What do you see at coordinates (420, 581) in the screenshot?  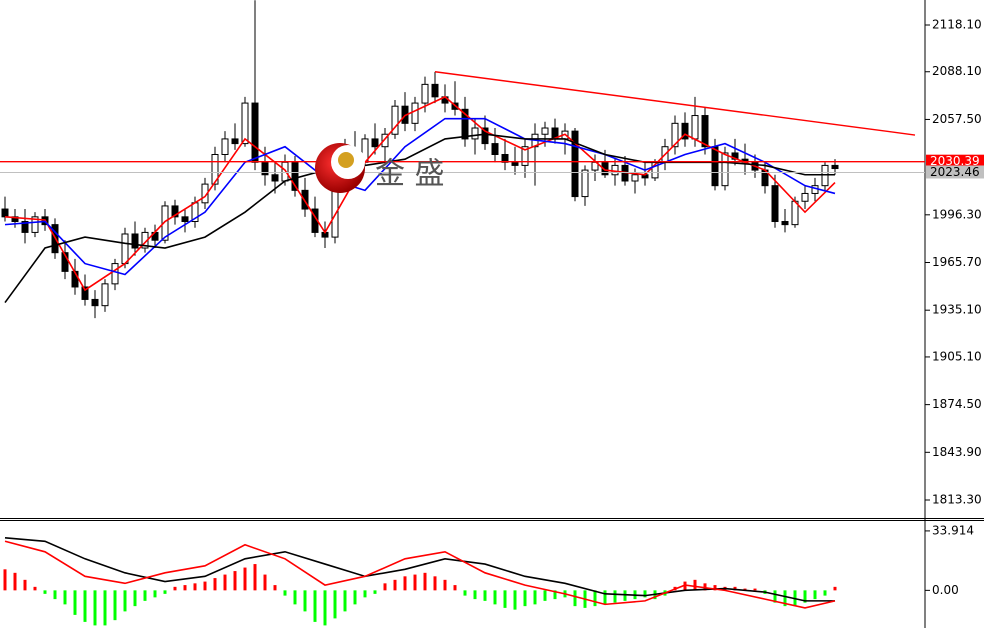 I see `macd-panel` at bounding box center [420, 581].